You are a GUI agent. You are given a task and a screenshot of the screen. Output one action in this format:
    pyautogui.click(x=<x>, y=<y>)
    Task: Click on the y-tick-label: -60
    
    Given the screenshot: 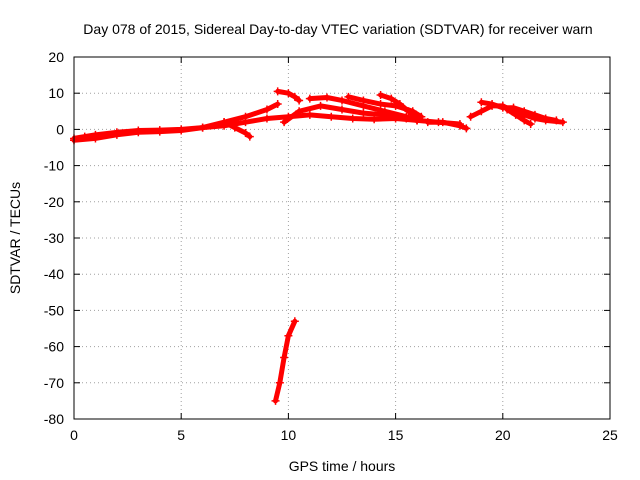 What is the action you would take?
    pyautogui.click(x=54, y=347)
    